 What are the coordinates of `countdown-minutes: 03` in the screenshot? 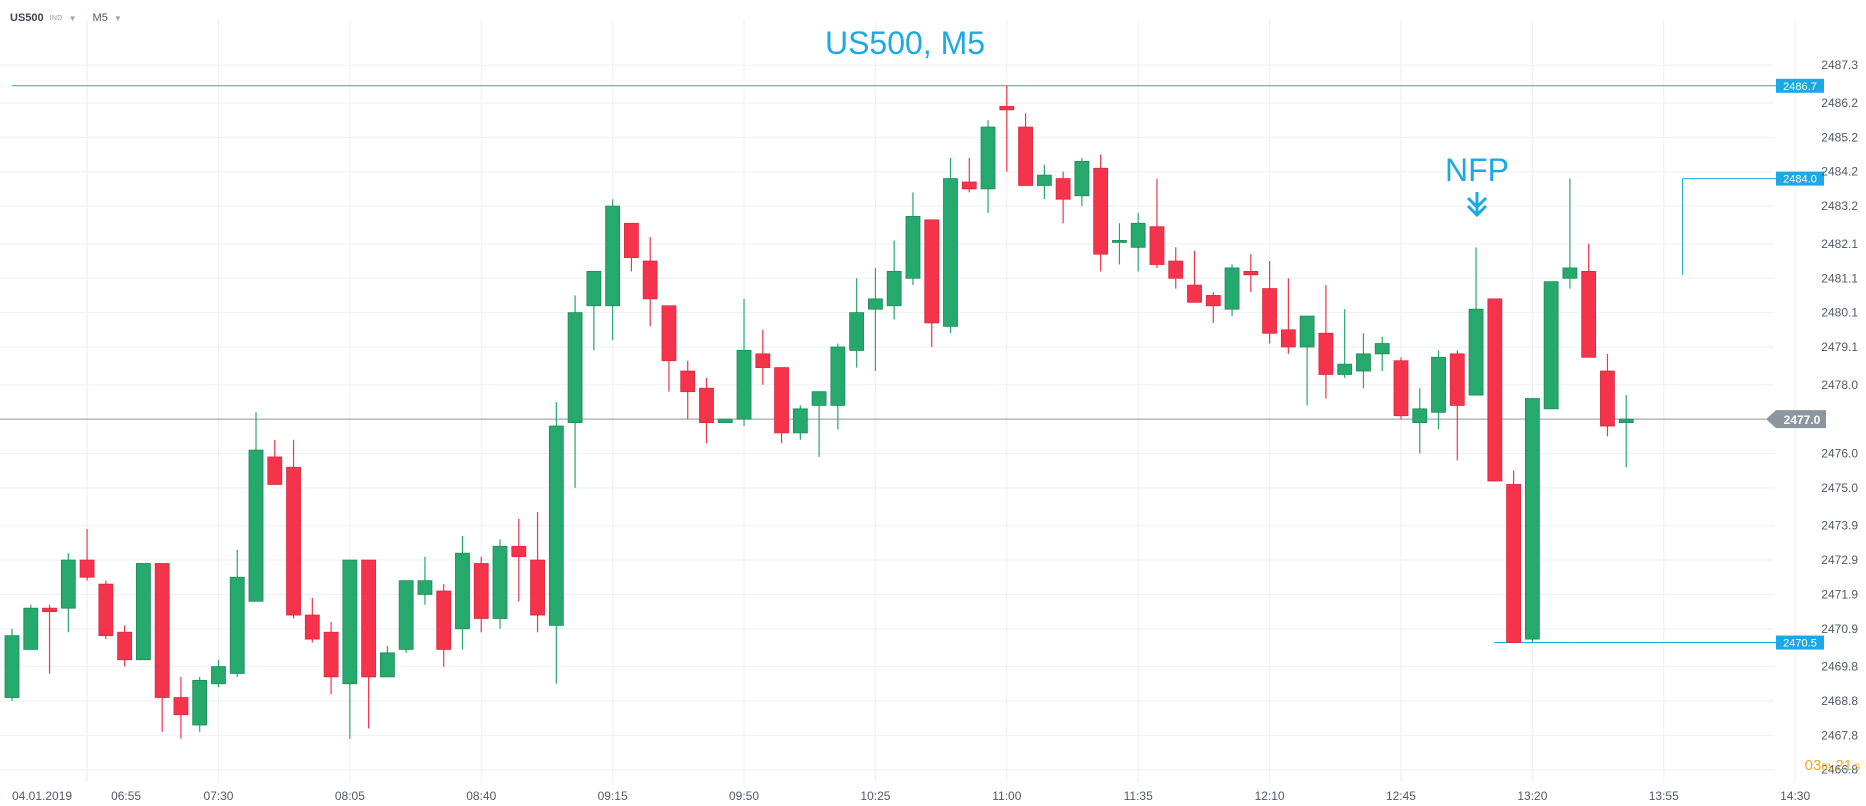 It's located at (1813, 765).